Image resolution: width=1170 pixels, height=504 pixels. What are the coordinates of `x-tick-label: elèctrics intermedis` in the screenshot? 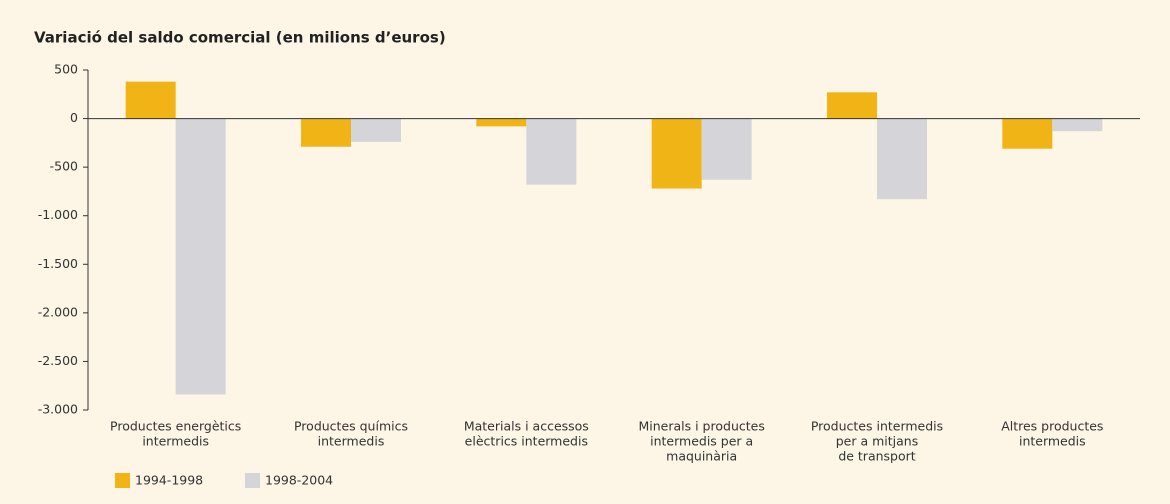 It's located at (526, 441).